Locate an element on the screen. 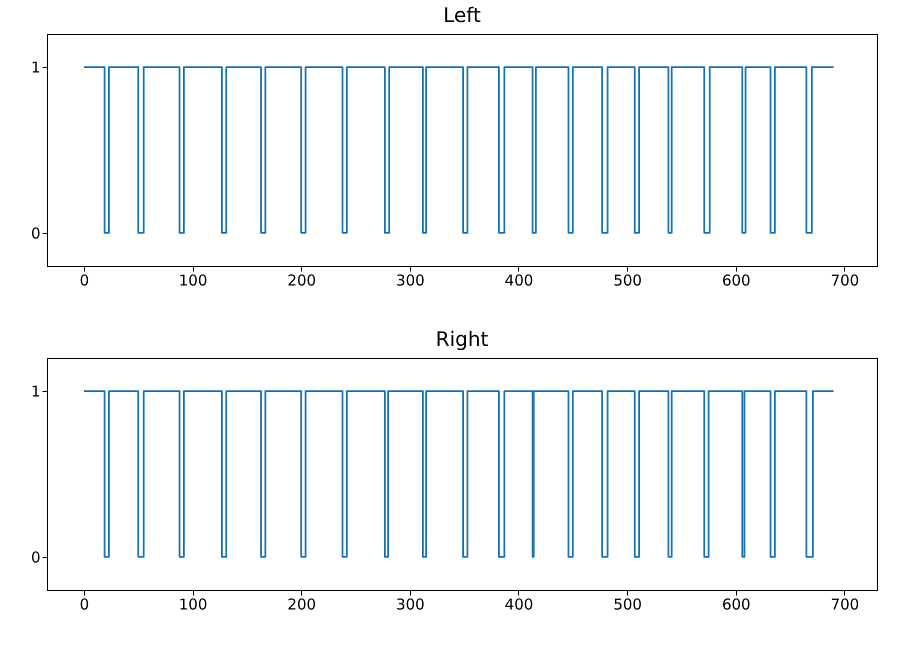 The image size is (901, 648). chart-title: Right is located at coordinates (462, 339).